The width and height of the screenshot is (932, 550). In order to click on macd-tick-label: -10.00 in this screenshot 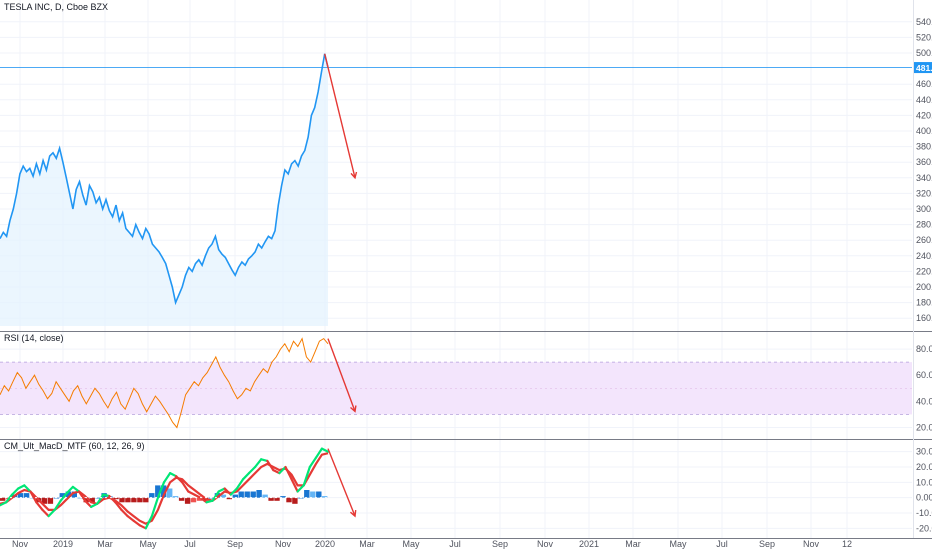, I will do `click(924, 513)`.